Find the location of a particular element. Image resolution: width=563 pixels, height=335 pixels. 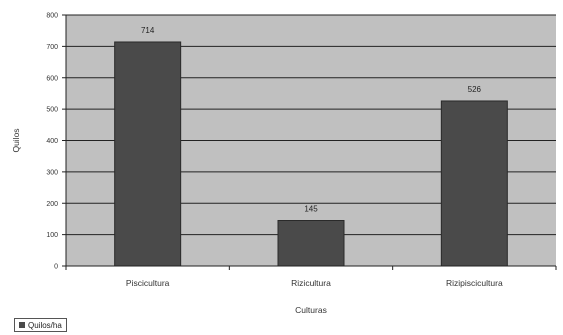

y-tick-label: 300 is located at coordinates (52, 172).